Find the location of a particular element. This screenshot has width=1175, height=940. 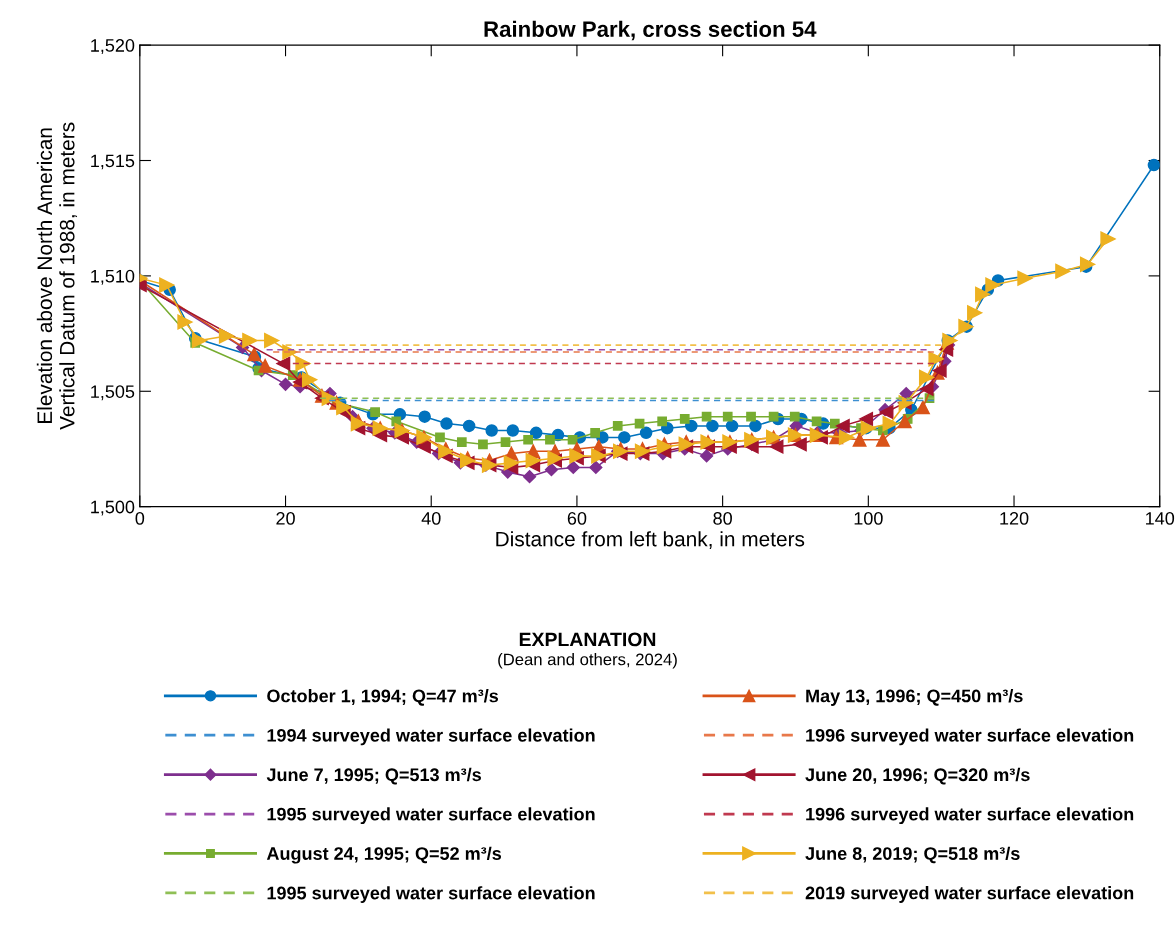

y-tick-label: 1,515 is located at coordinates (113, 162).